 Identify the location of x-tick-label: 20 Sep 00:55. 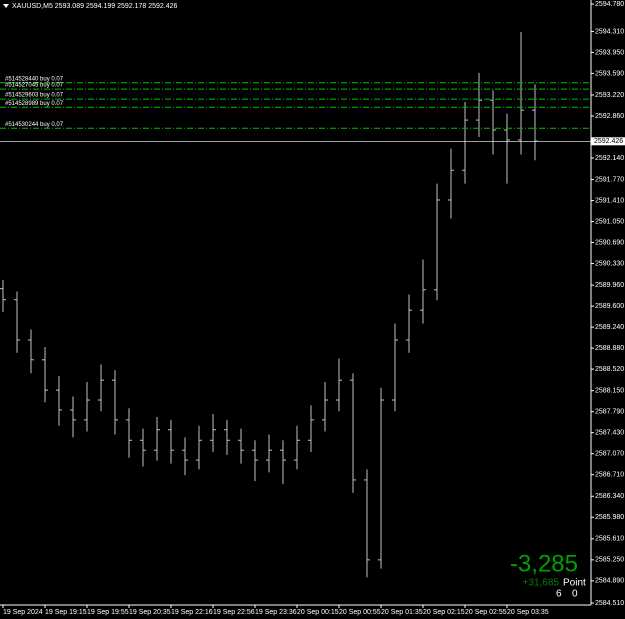
(360, 612).